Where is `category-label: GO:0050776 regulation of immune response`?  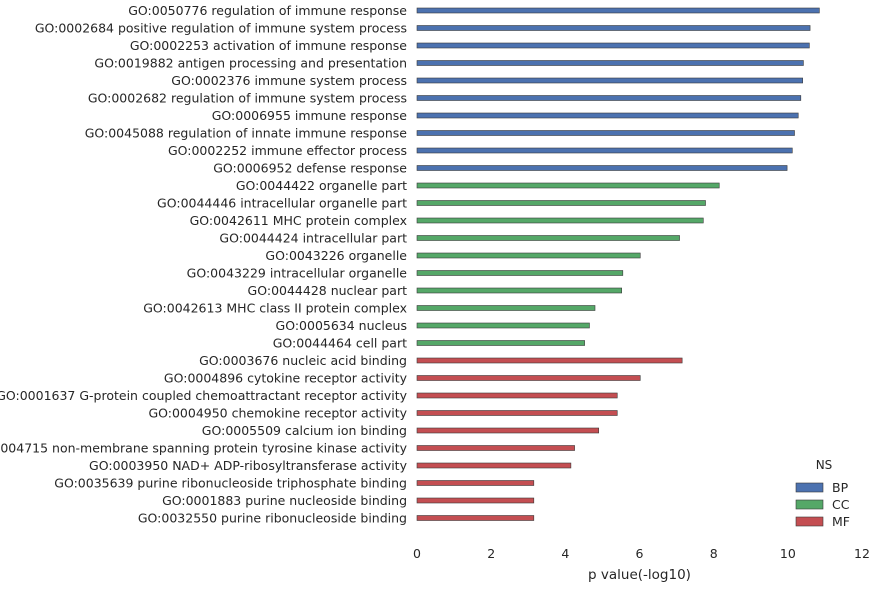
category-label: GO:0050776 regulation of immune response is located at coordinates (267, 10).